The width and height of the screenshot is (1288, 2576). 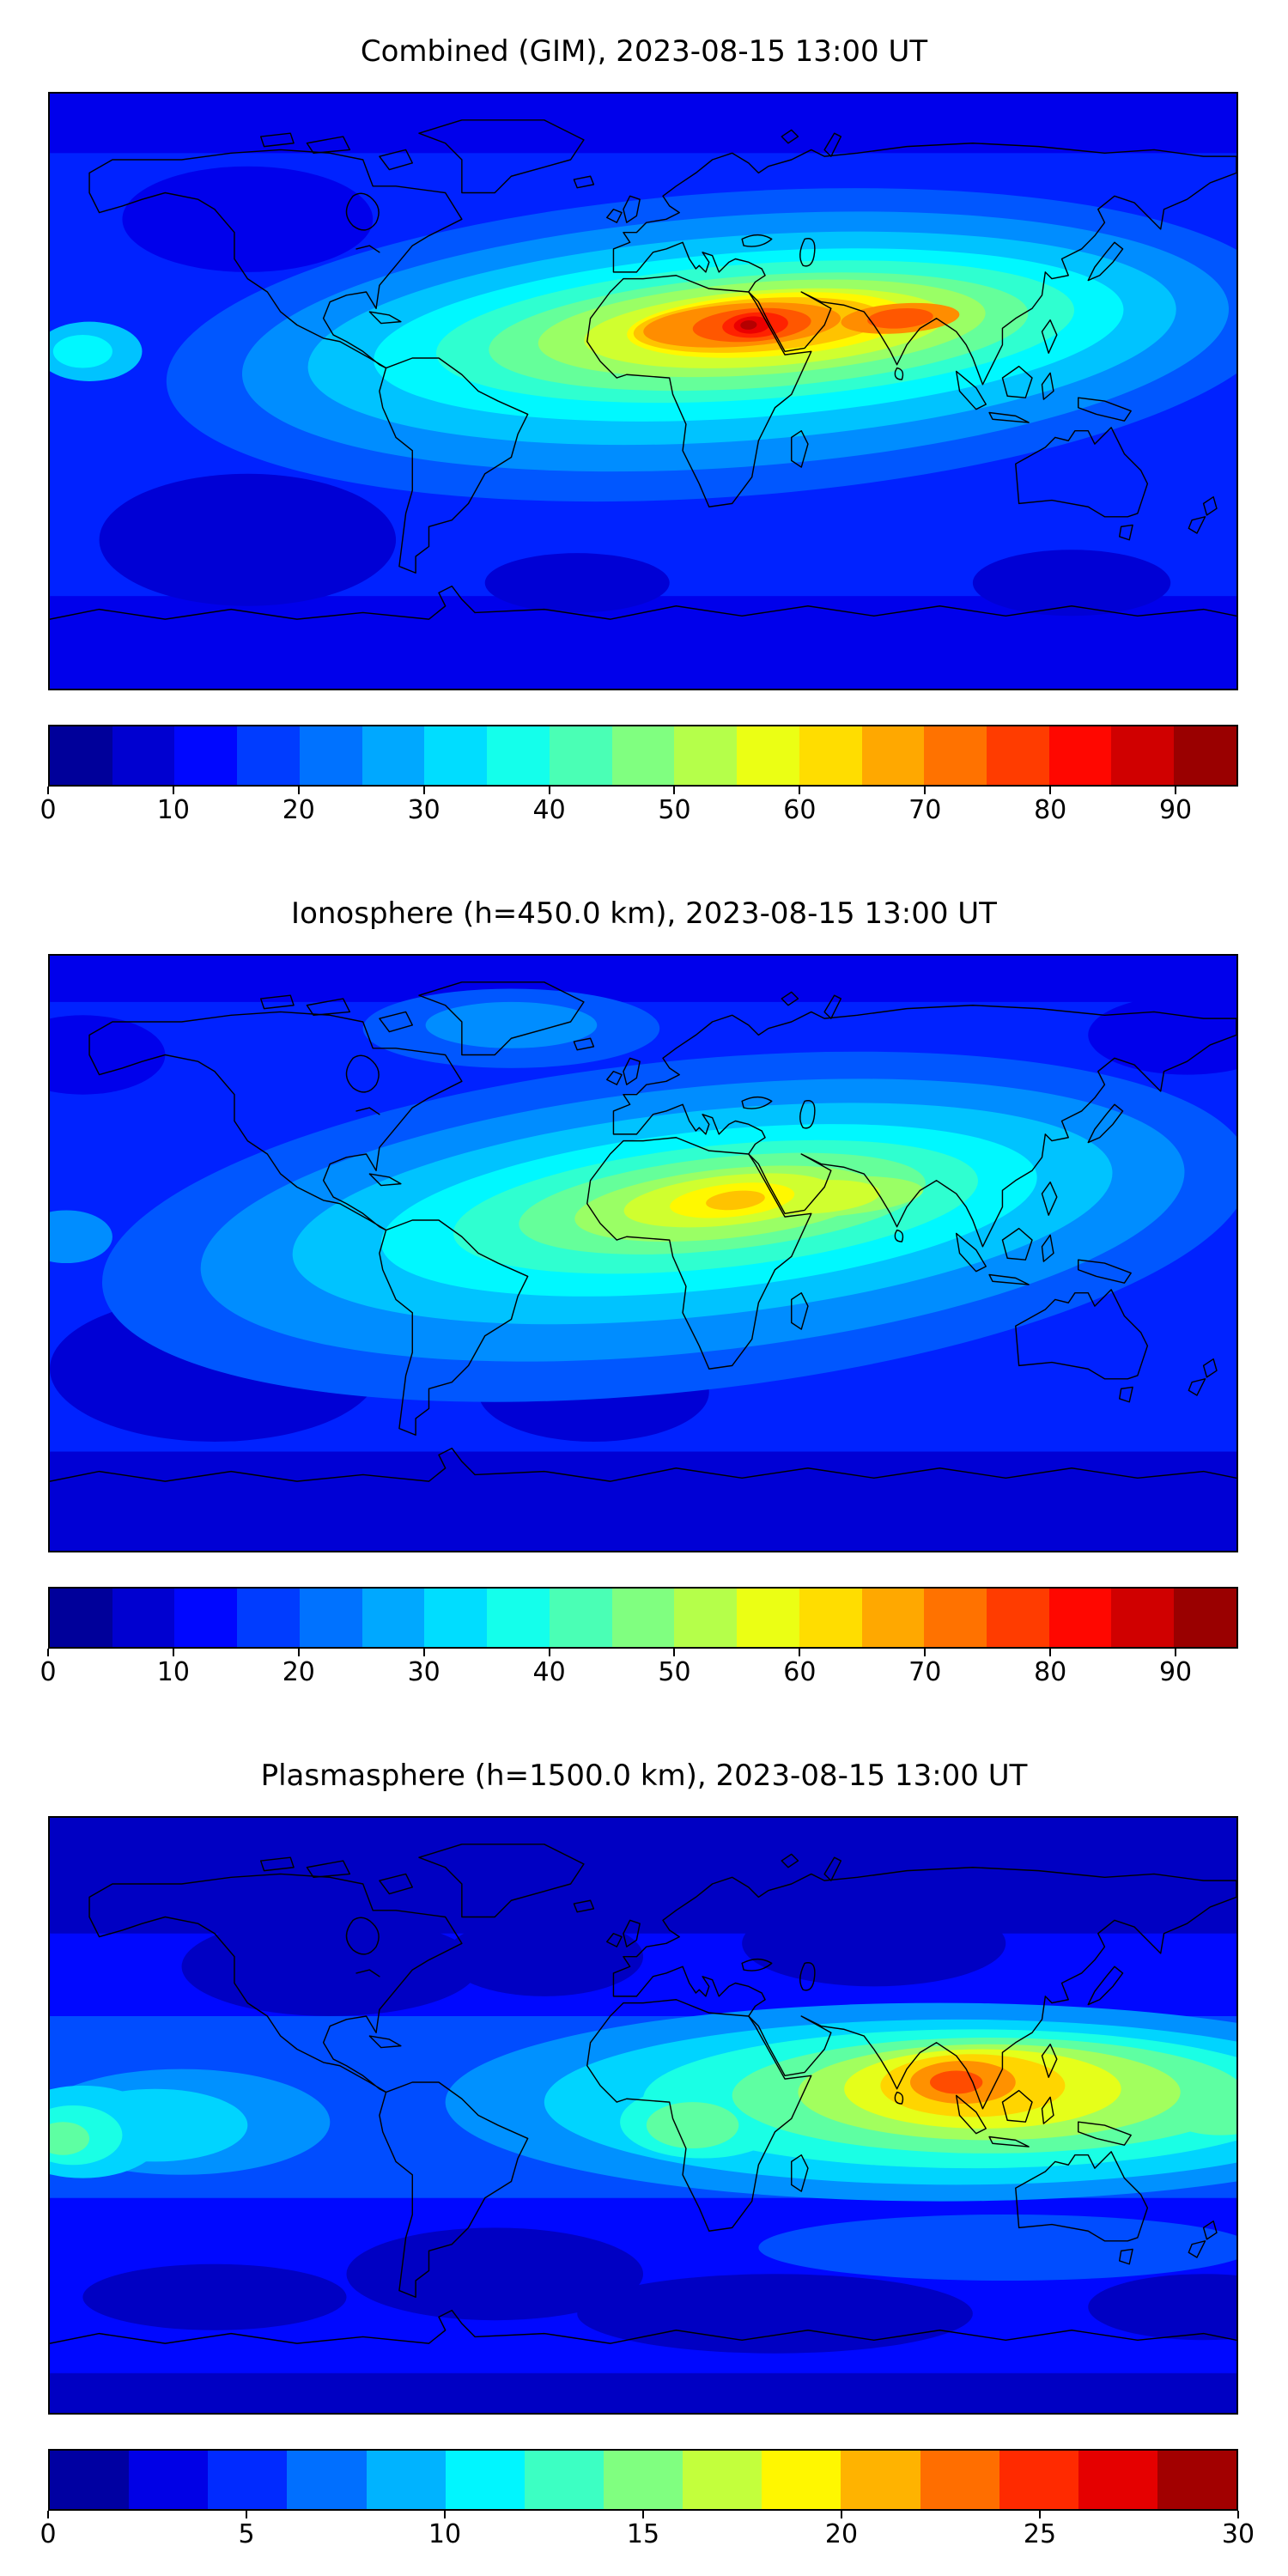 I want to click on colorbar-tick-label: 10, so click(x=173, y=810).